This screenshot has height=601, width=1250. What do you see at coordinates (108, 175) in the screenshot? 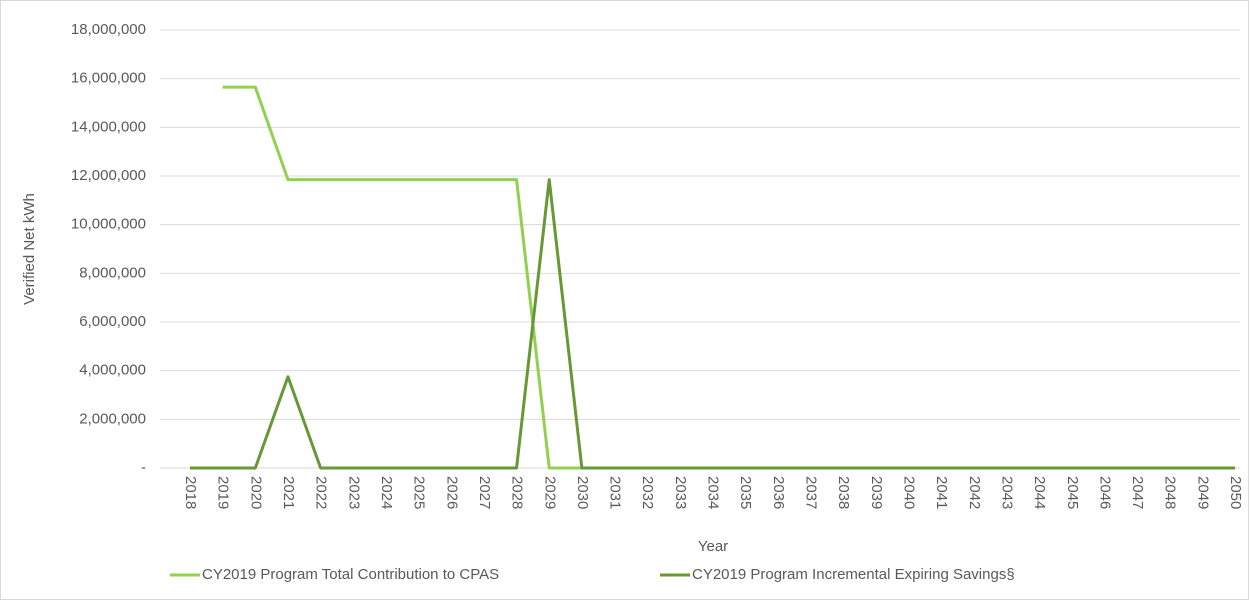
I see `y-tick-label: 12,000,000` at bounding box center [108, 175].